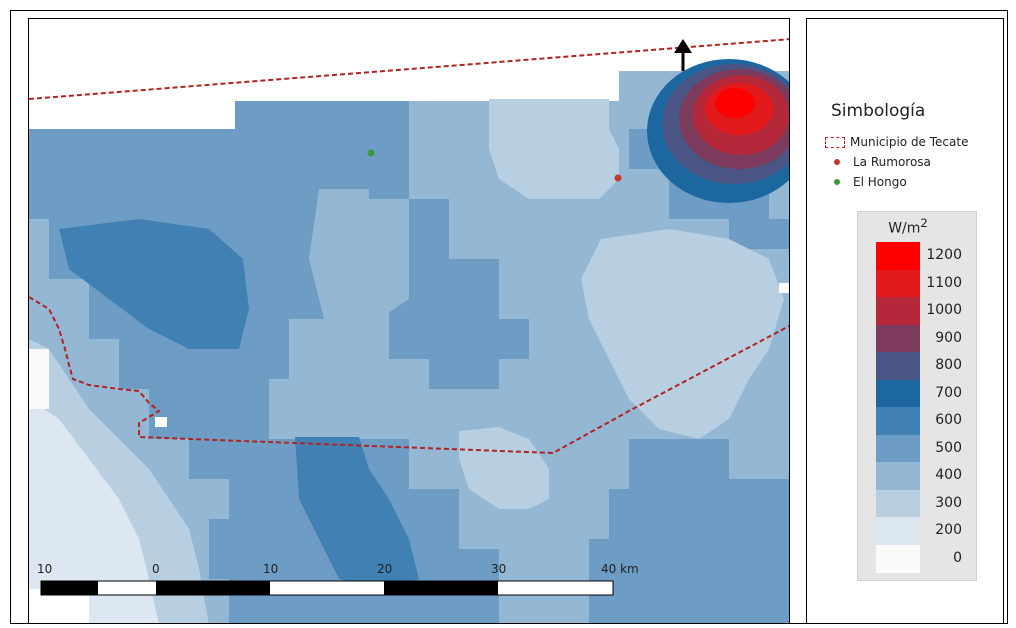  What do you see at coordinates (620, 569) in the screenshot?
I see `scale-label: 40 km` at bounding box center [620, 569].